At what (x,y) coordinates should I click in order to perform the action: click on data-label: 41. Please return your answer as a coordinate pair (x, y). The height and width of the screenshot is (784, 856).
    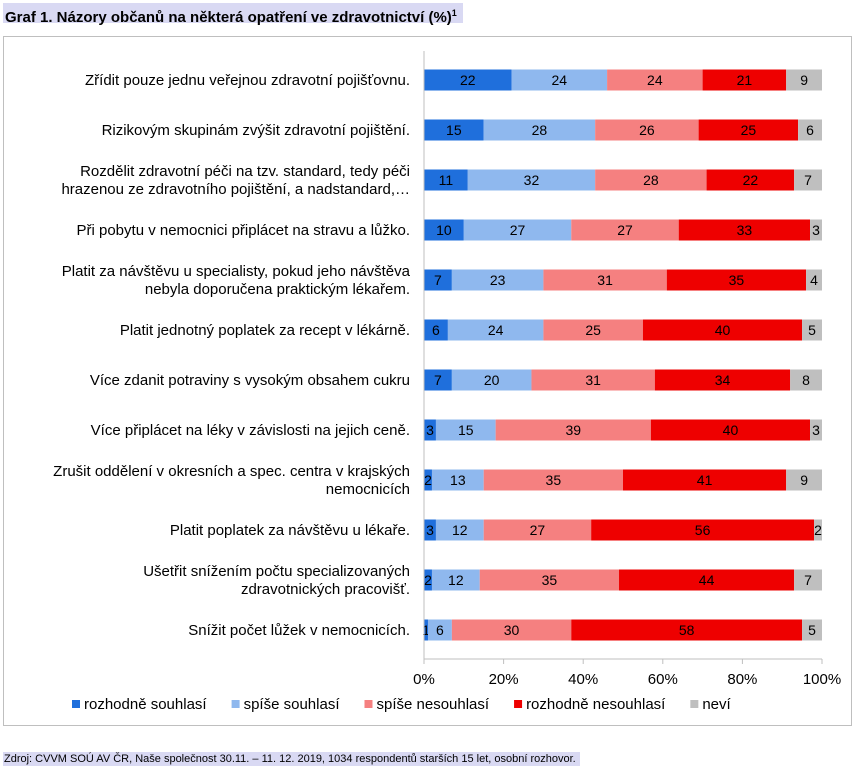
    Looking at the image, I should click on (705, 480).